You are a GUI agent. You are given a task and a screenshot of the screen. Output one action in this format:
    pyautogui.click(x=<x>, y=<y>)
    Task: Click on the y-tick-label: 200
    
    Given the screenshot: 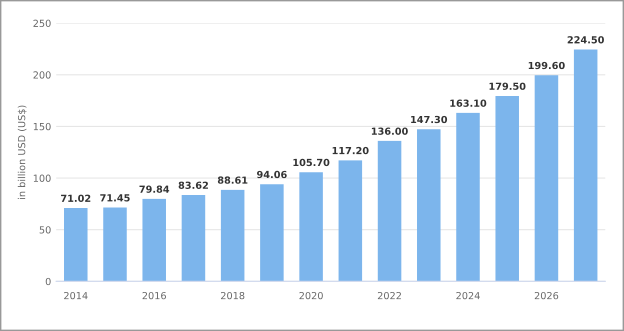 What is the action you would take?
    pyautogui.click(x=42, y=75)
    